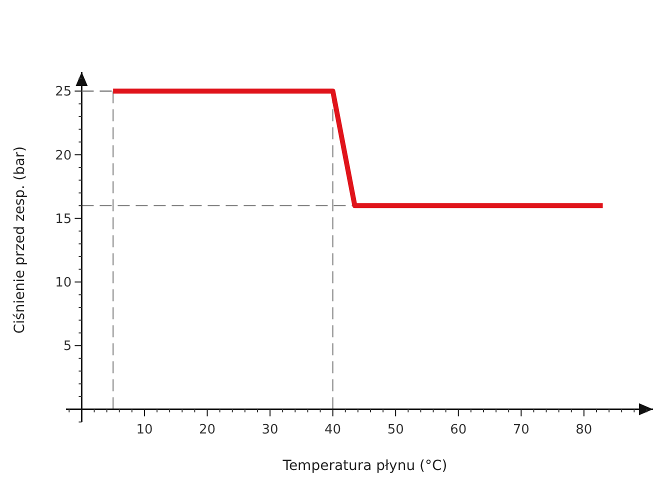  What do you see at coordinates (207, 430) in the screenshot?
I see `x-tick-label: 20` at bounding box center [207, 430].